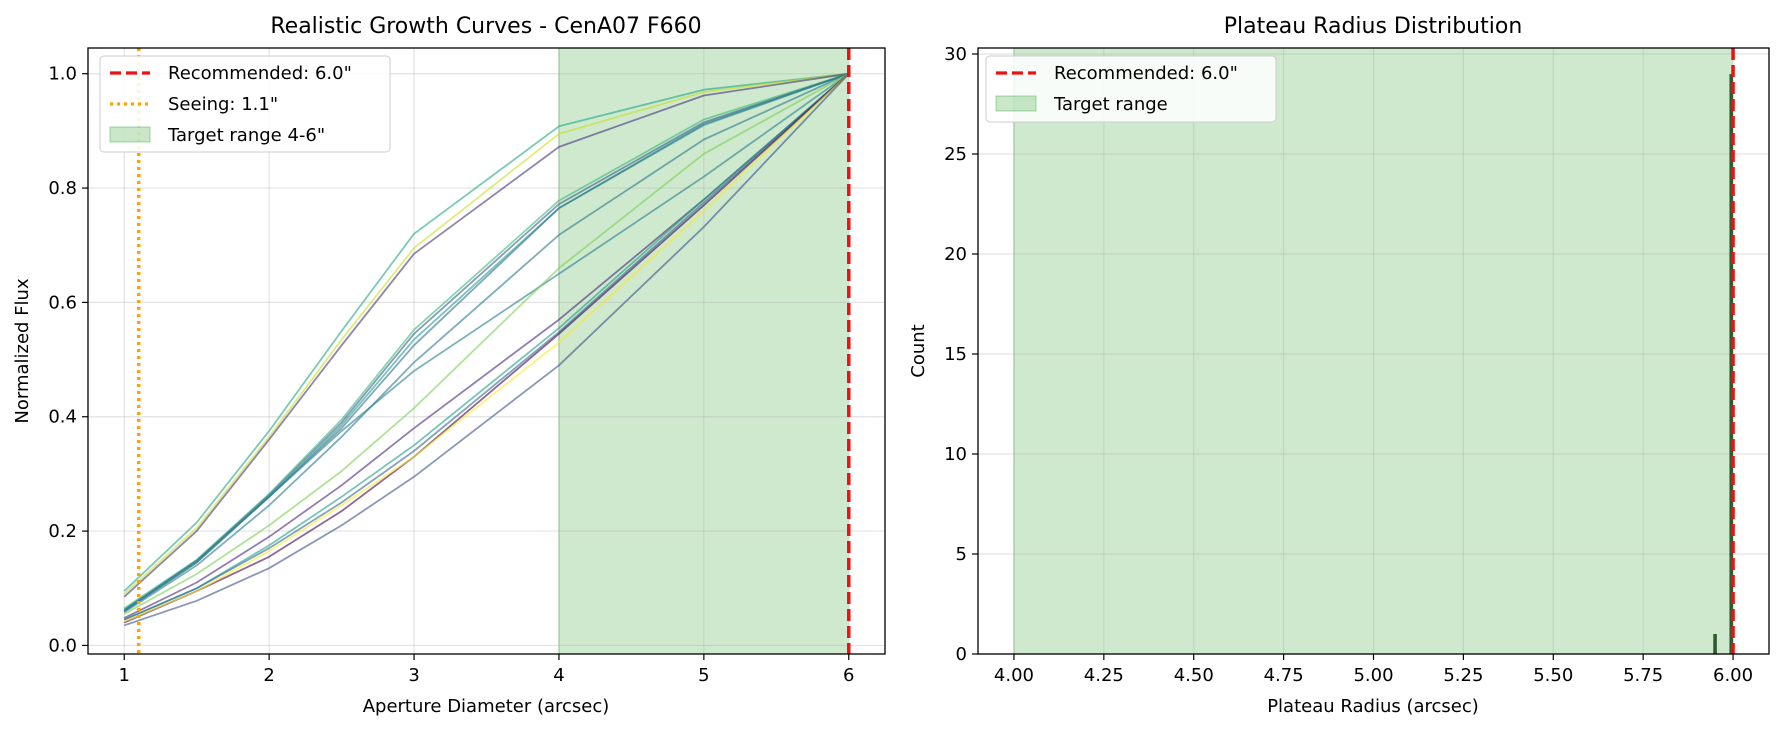 The width and height of the screenshot is (1784, 735). I want to click on legend-recommended-label: Recommended: 6.0", so click(260, 73).